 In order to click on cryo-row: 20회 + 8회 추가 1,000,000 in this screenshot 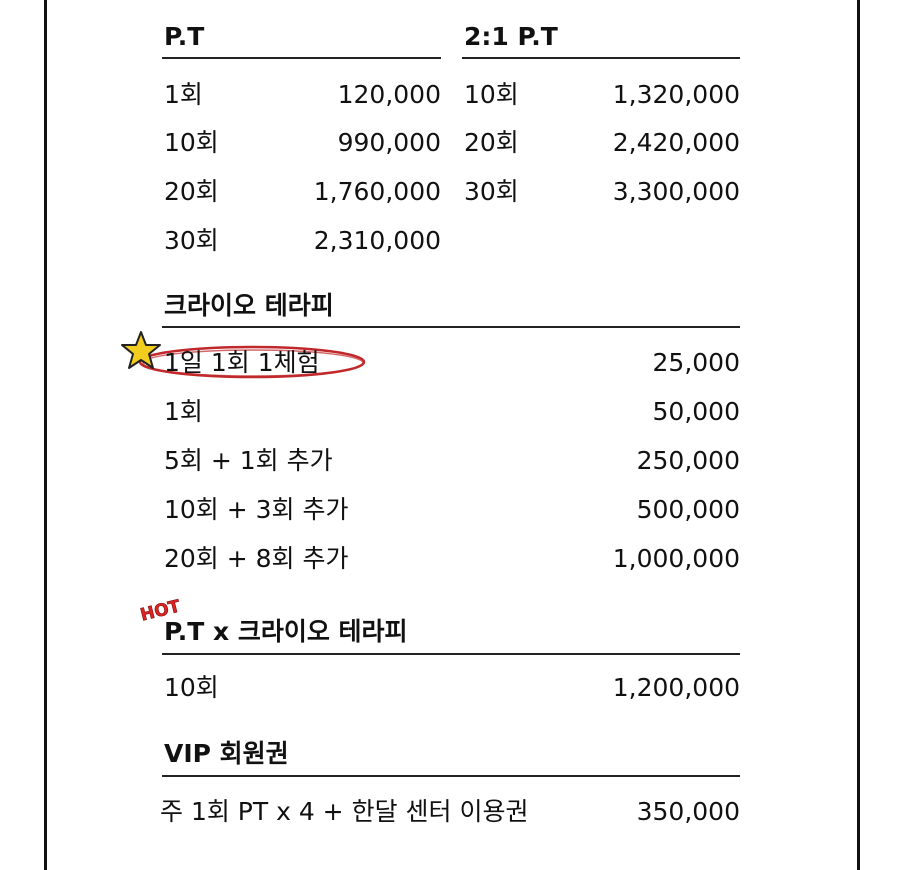, I will do `click(452, 559)`.